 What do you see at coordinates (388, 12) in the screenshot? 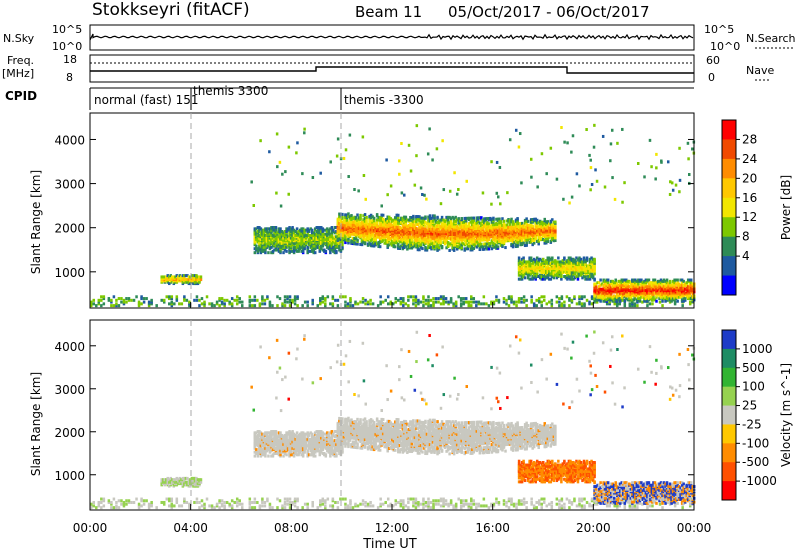
I see `beam-label: Beam 11` at bounding box center [388, 12].